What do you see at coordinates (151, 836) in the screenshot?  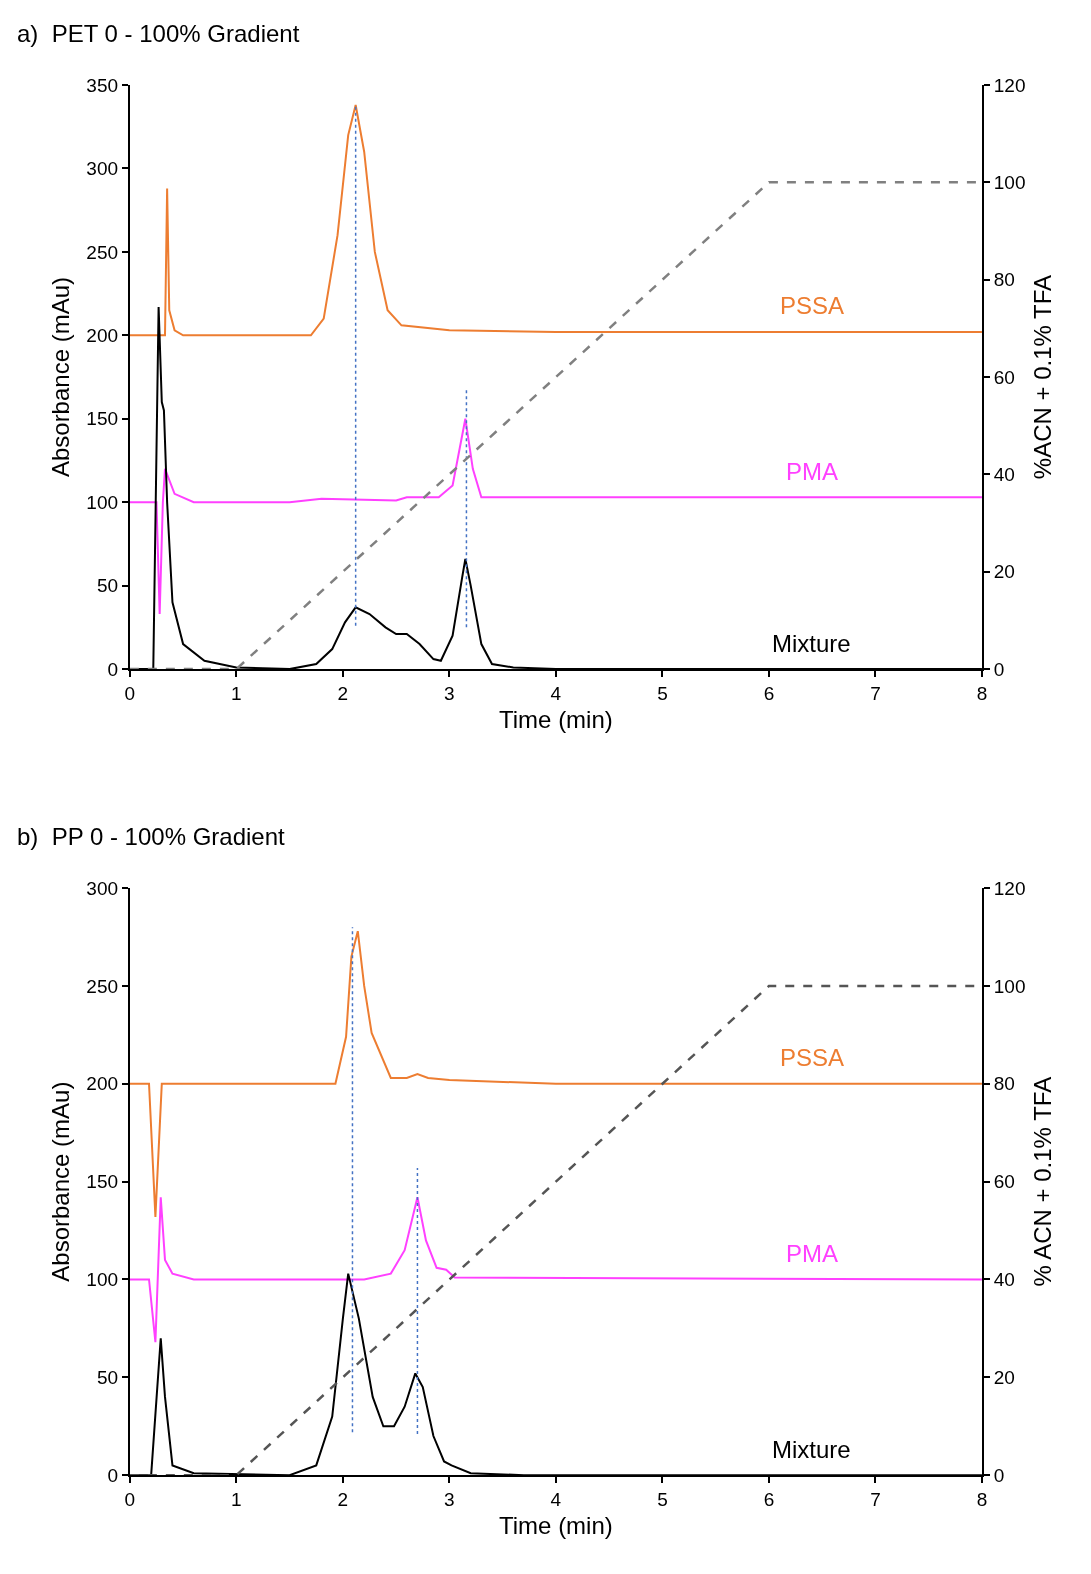 I see `chart-title: b) PP 0 - 100% Gradient` at bounding box center [151, 836].